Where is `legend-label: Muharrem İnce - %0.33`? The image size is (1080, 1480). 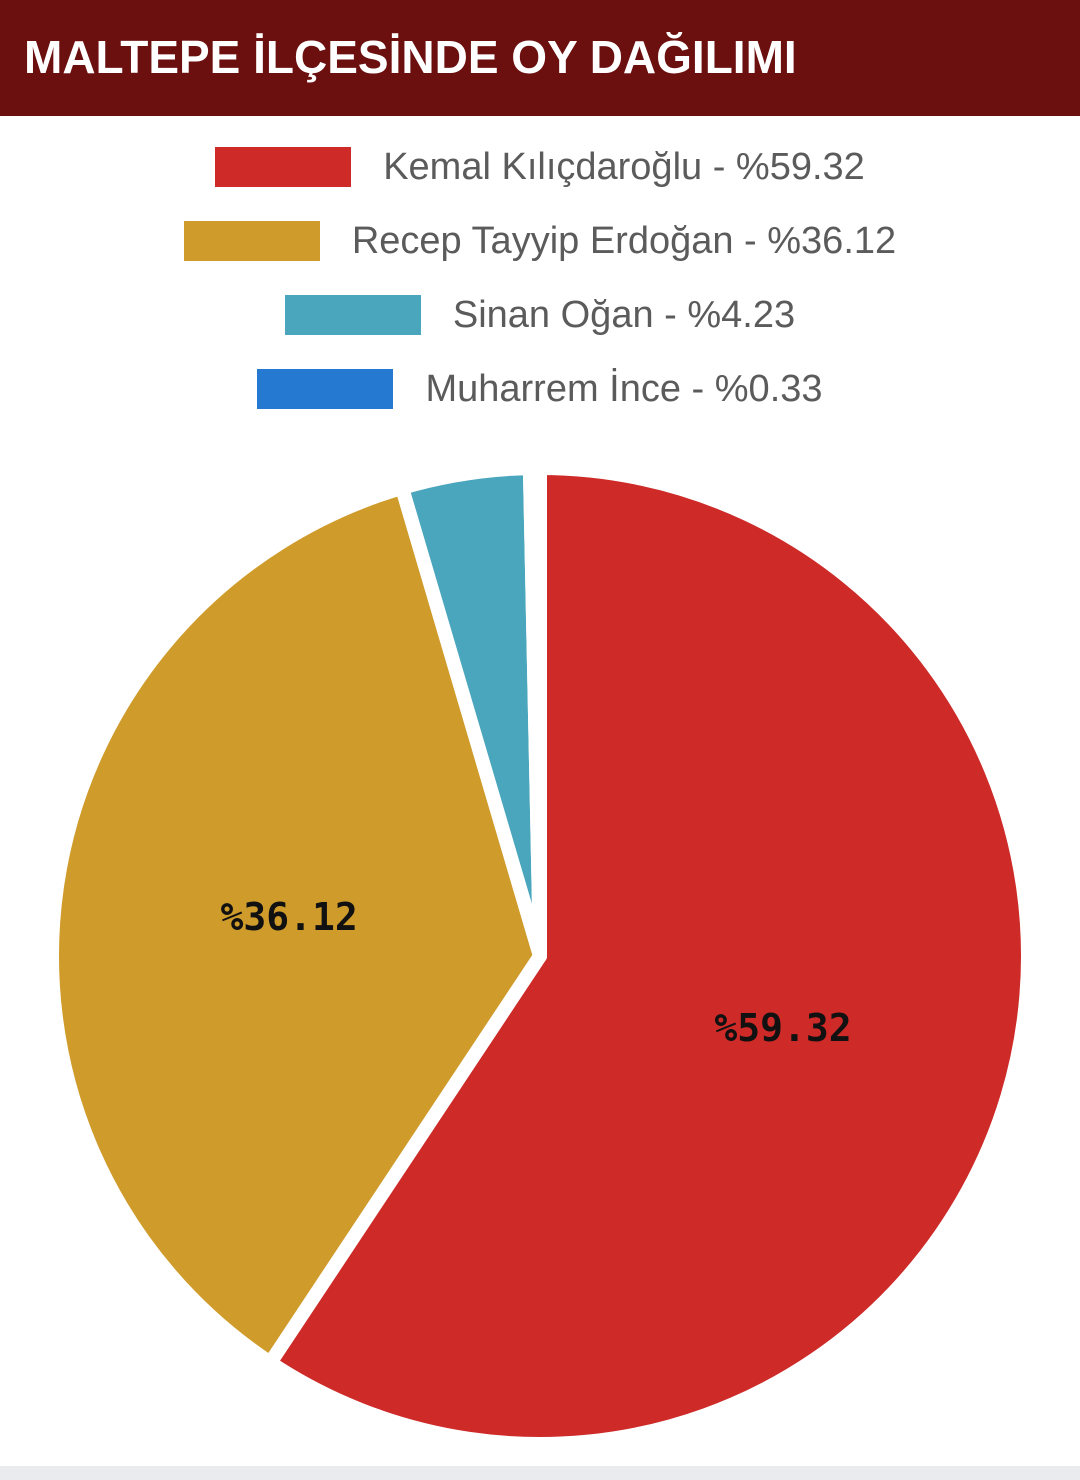
legend-label: Muharrem İnce - %0.33 is located at coordinates (624, 388).